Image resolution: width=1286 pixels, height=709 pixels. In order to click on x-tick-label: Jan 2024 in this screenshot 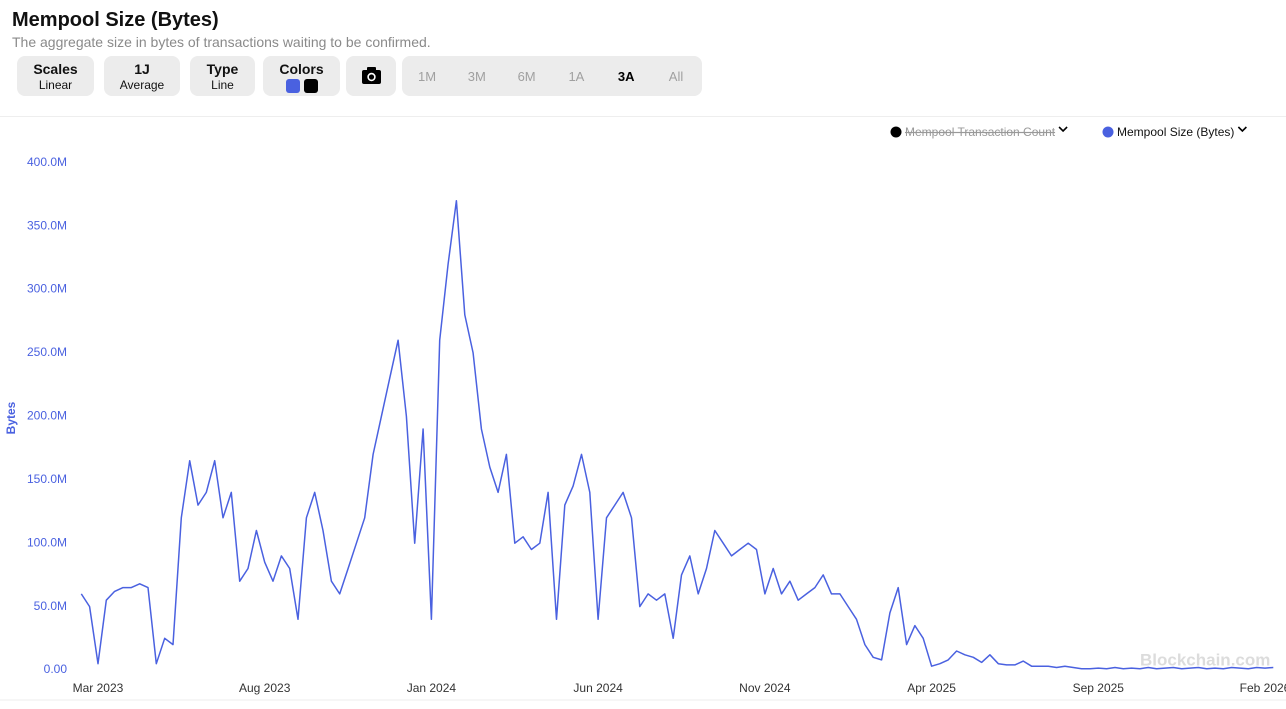, I will do `click(432, 688)`.